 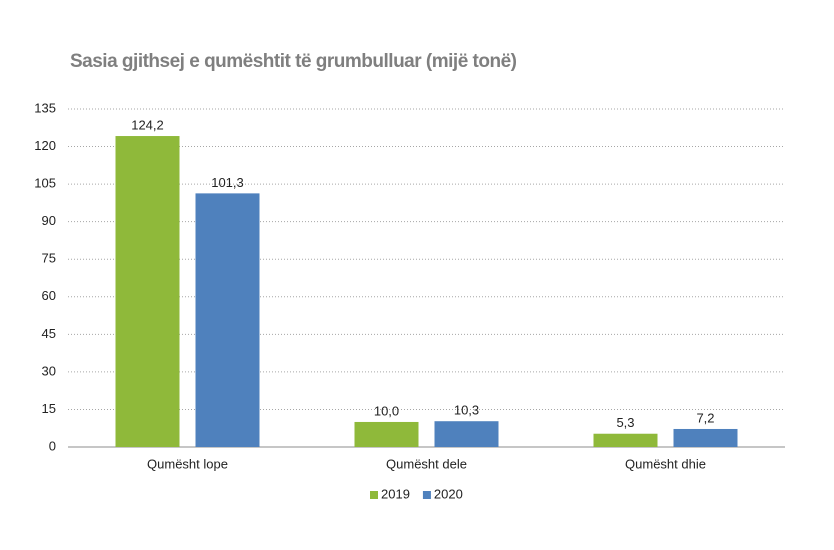 I want to click on y-tick-label: 0, so click(x=52, y=445).